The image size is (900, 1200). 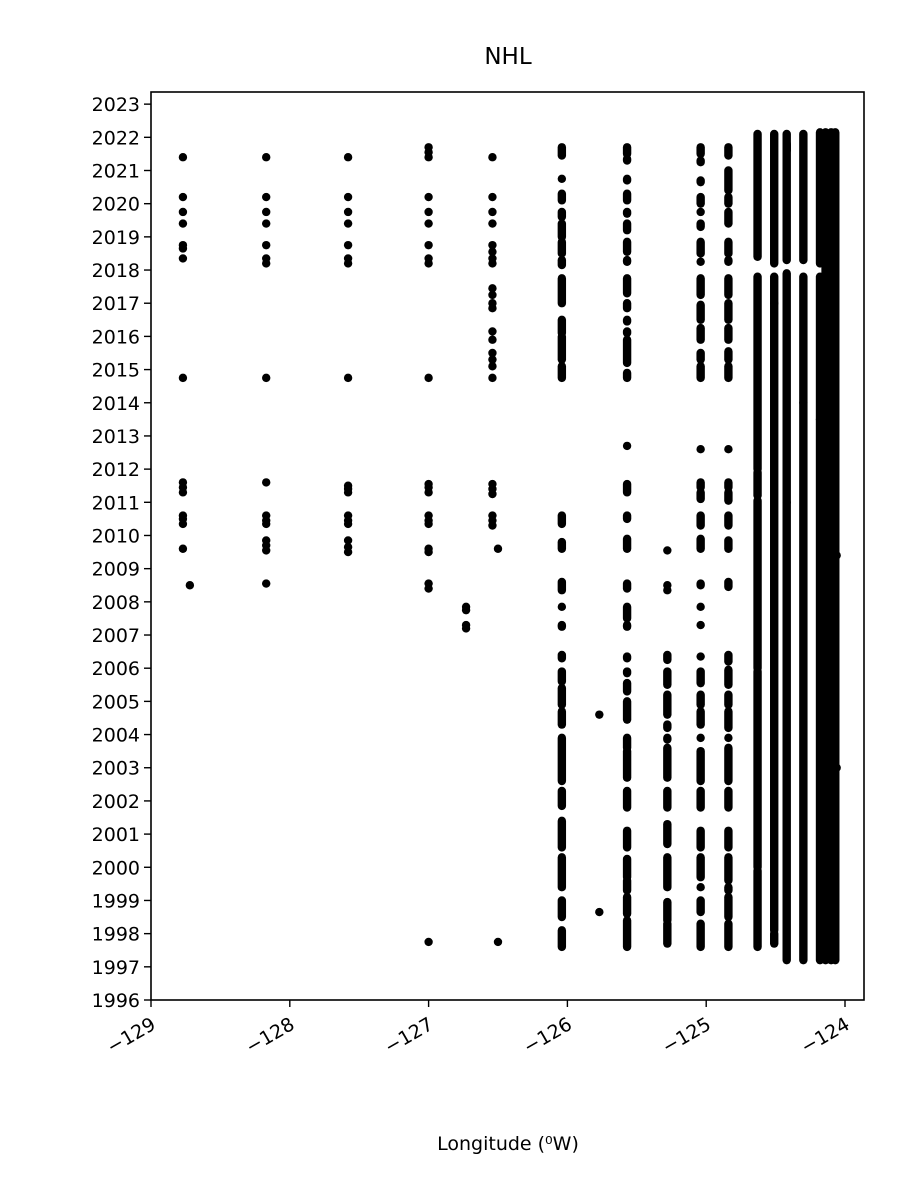 I want to click on y-tick-label: 2009, so click(x=116, y=570).